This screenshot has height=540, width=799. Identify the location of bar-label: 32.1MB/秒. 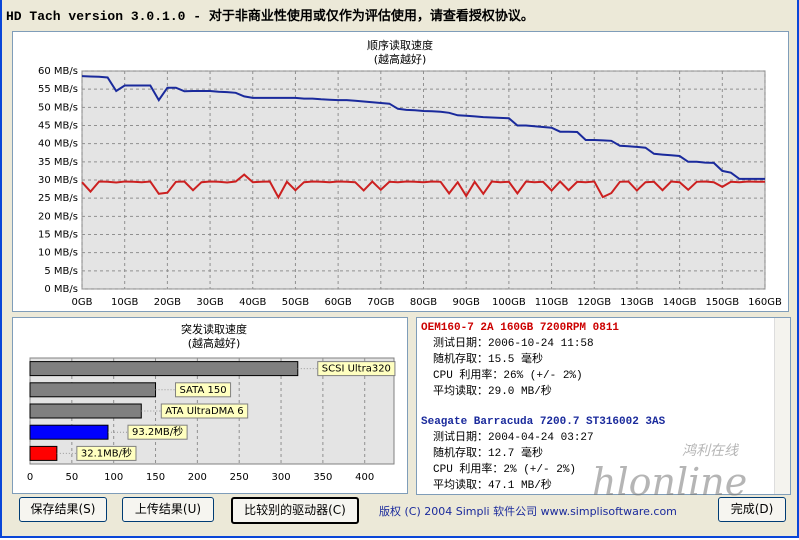
(106, 452).